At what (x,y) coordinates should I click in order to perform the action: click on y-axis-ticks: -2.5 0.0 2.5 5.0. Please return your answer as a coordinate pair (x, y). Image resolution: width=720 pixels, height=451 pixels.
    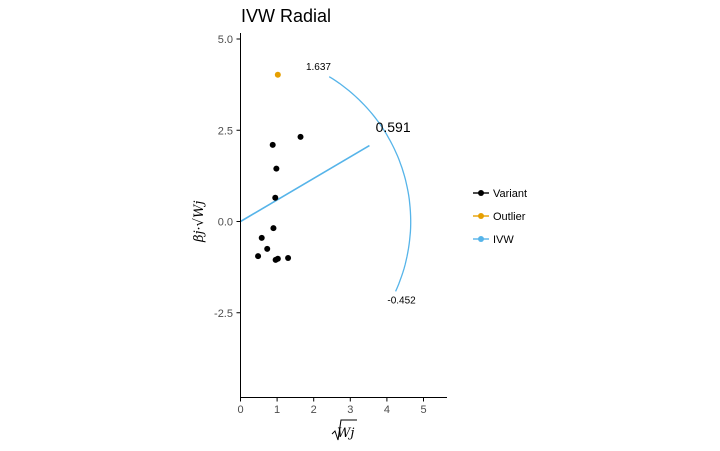
    Looking at the image, I should click on (227, 177).